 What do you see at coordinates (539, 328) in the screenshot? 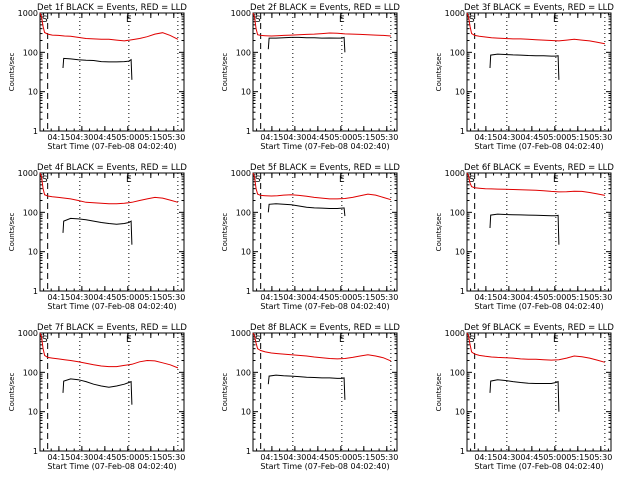
I see `chart-title: Det 9f BLACK = Events, RED = LLD` at bounding box center [539, 328].